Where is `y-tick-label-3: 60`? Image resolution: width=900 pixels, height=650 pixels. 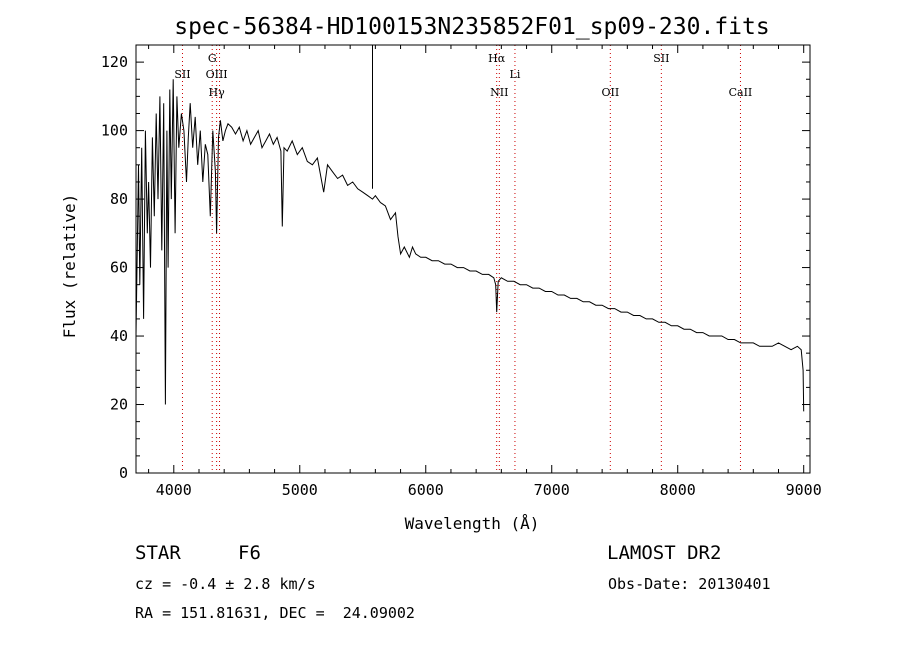
y-tick-label-3: 60 is located at coordinates (119, 268).